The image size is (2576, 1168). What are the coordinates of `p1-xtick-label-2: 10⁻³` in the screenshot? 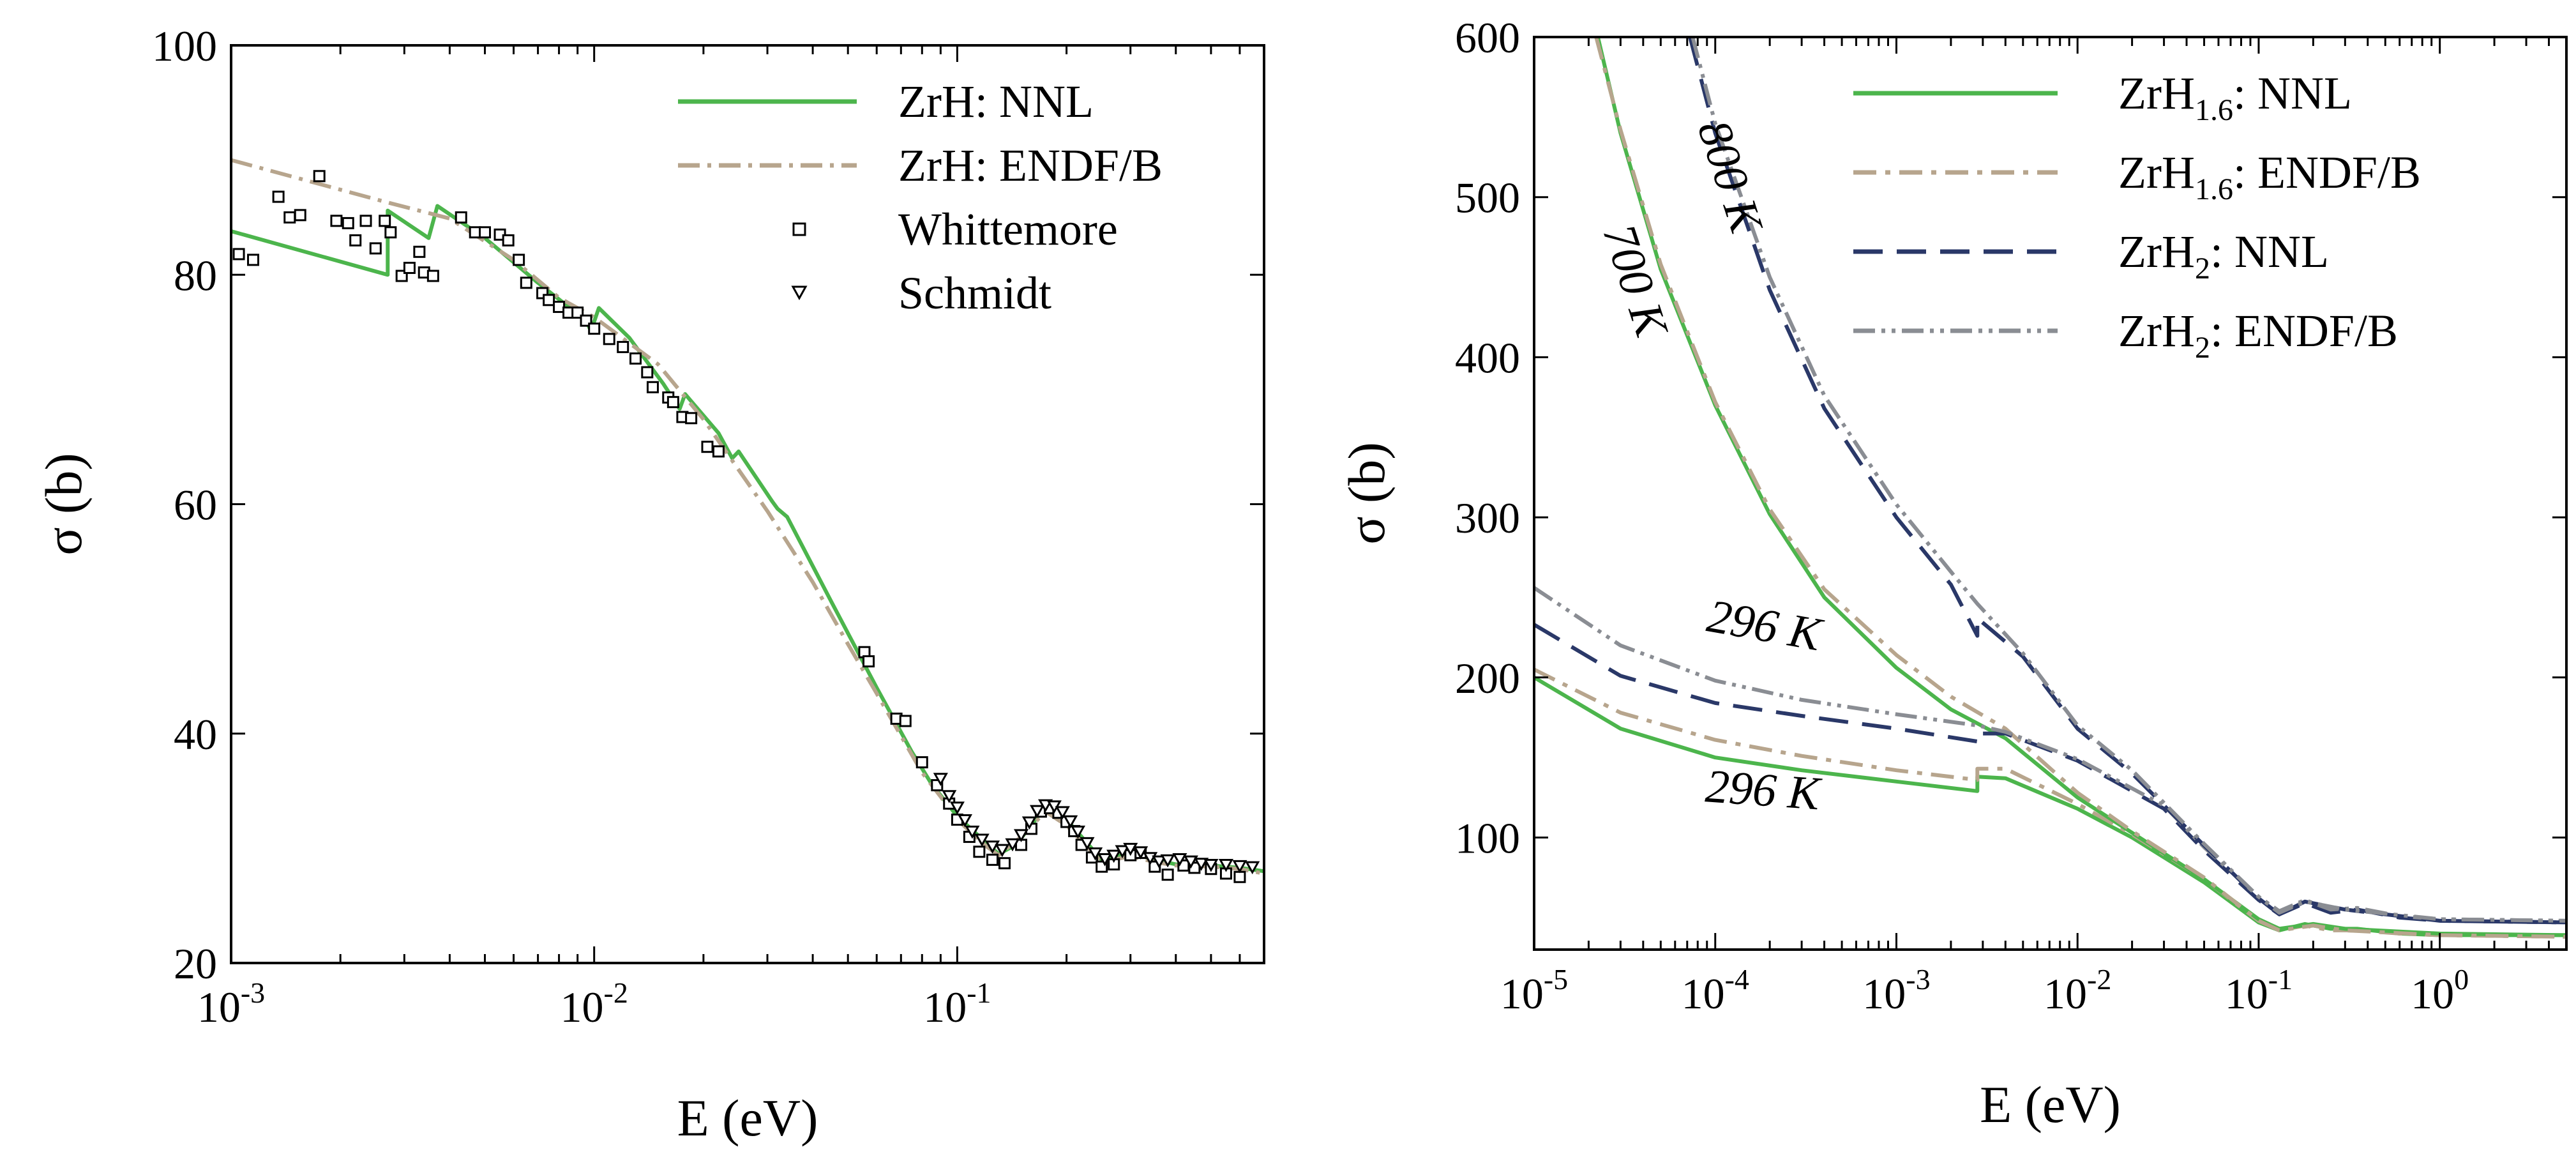 It's located at (1896, 990).